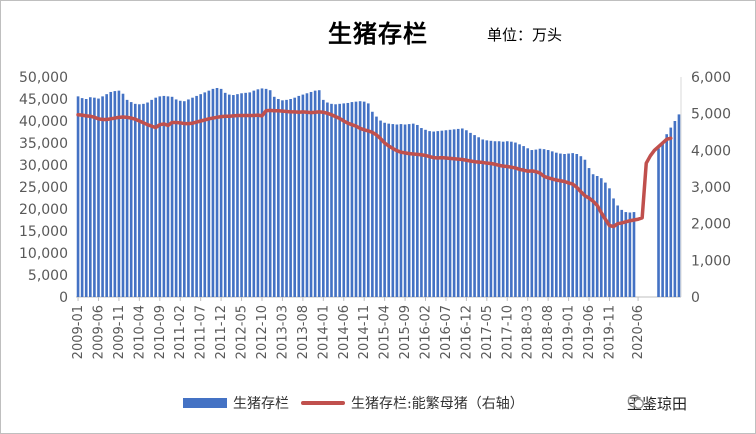  I want to click on watermark-text: 玉鉴琼田, so click(657, 404).